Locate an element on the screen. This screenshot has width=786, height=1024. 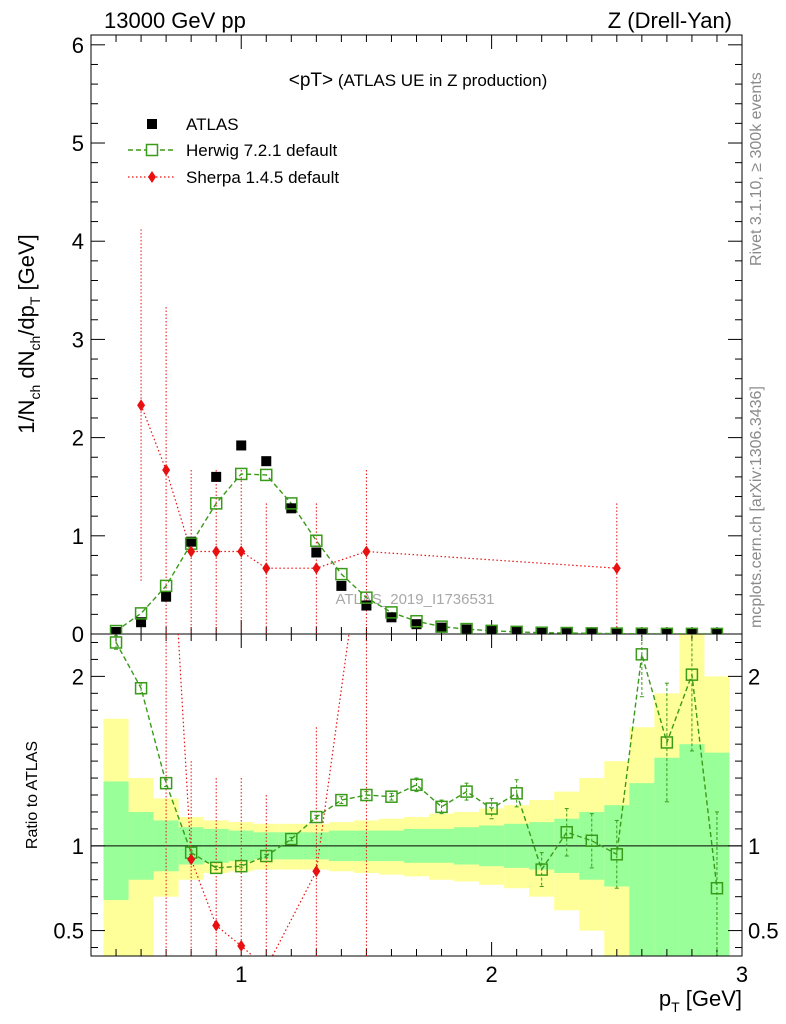
watermark: ATLAS_2019_I1736531 is located at coordinates (414, 599).